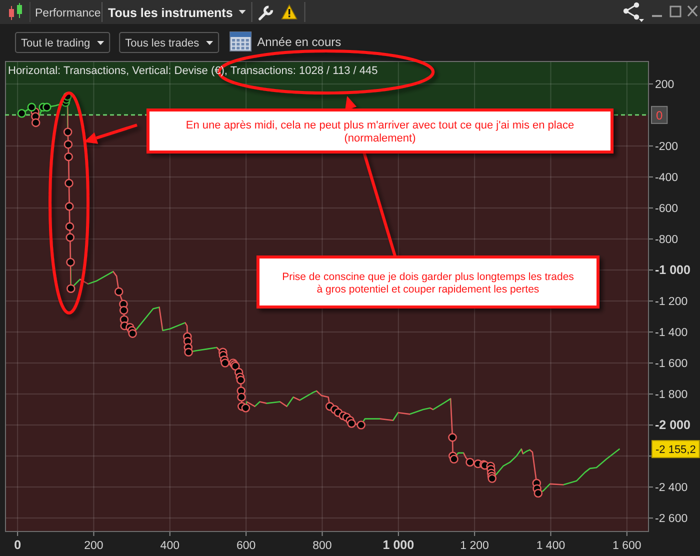  I want to click on annotation: En une après midi, cela ne peut plus m'arriver avec tout ce que j'ai mis en place (normalement), so click(380, 132).